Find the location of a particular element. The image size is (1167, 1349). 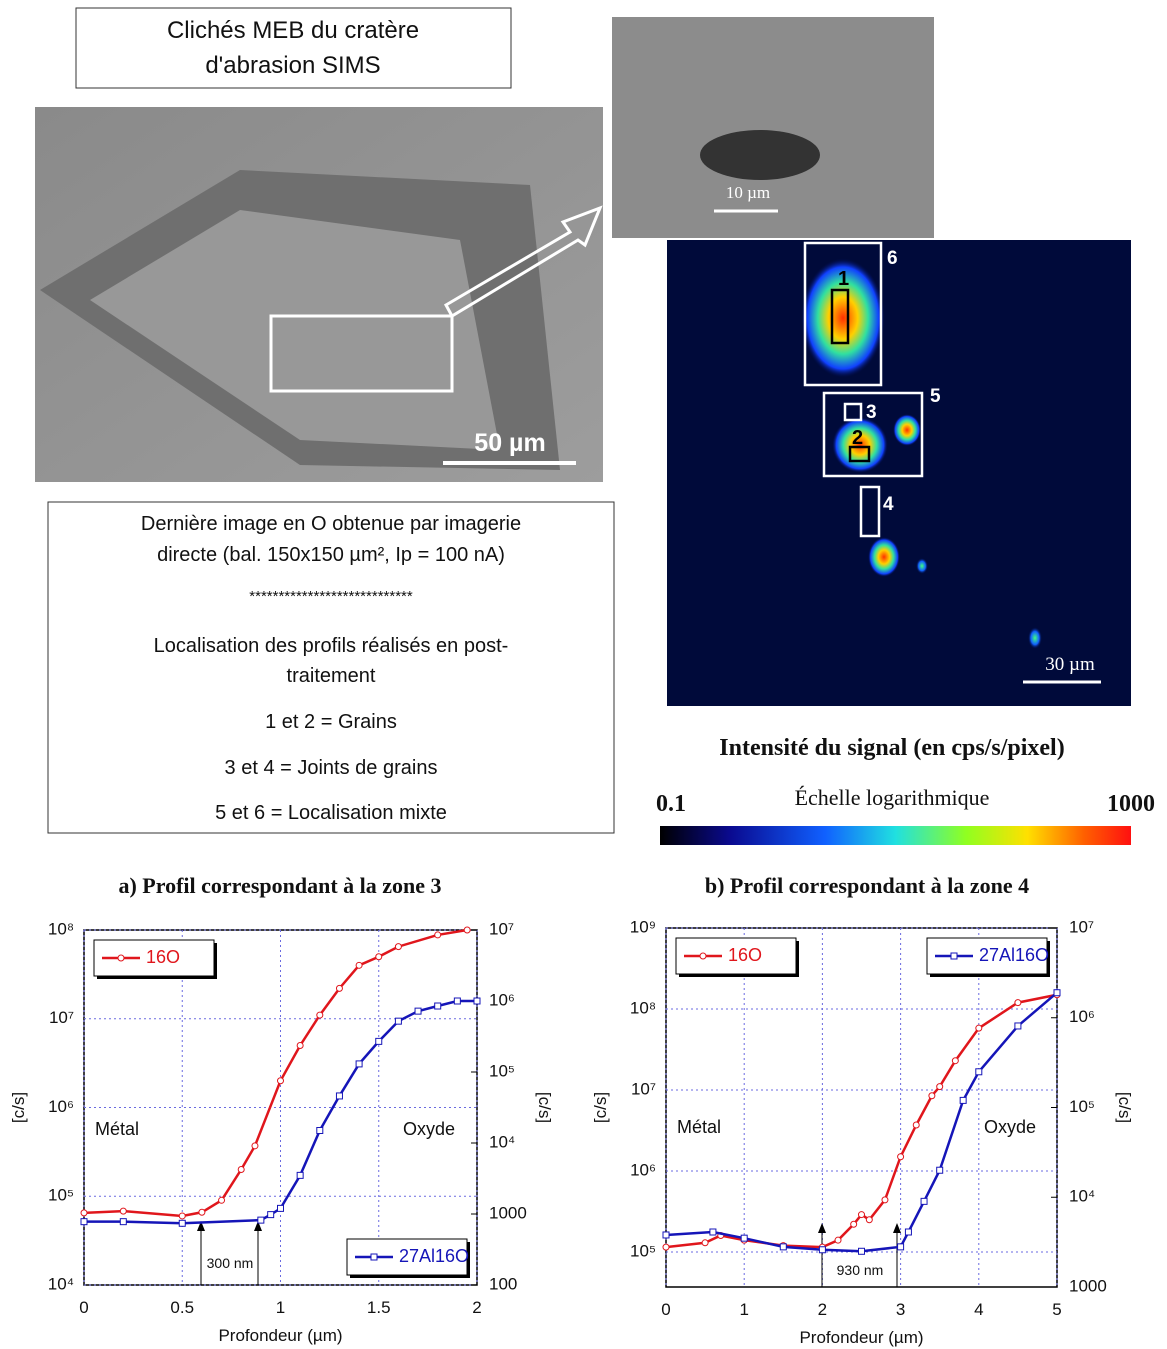

arrow-head is located at coordinates (822, 1228).